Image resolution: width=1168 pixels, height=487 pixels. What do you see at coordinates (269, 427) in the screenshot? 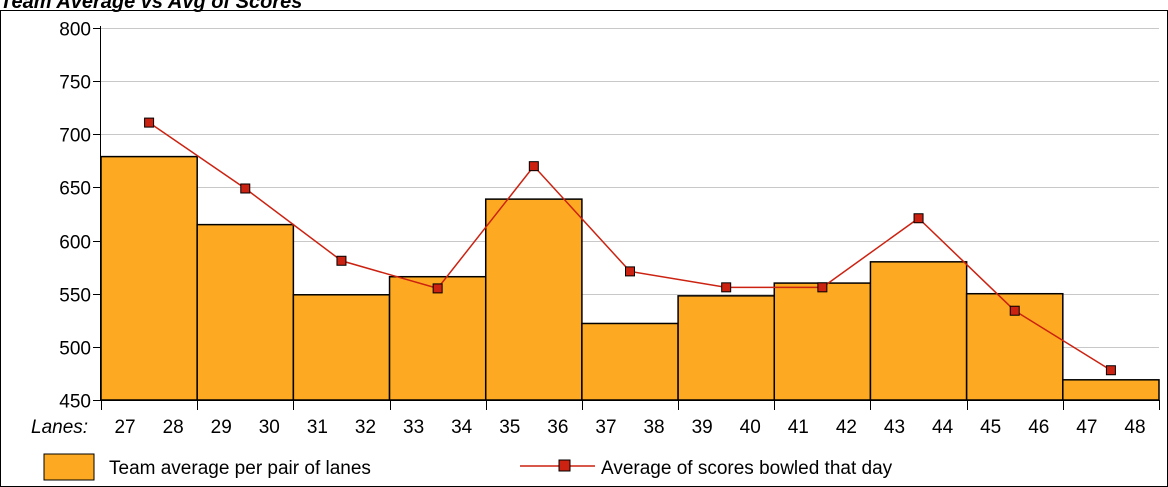
I see `x-tick-label-30: 30` at bounding box center [269, 427].